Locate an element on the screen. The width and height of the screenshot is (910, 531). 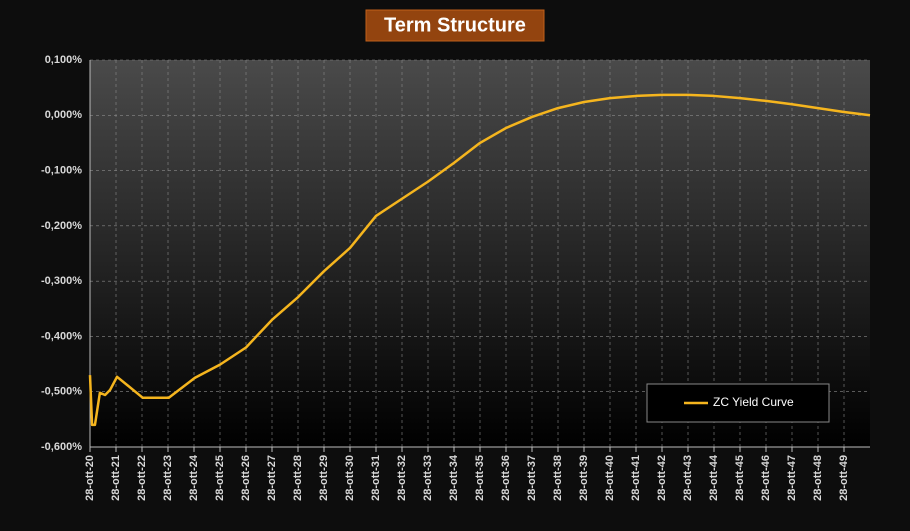
x-tick-label: 28-ott-30 is located at coordinates (350, 478).